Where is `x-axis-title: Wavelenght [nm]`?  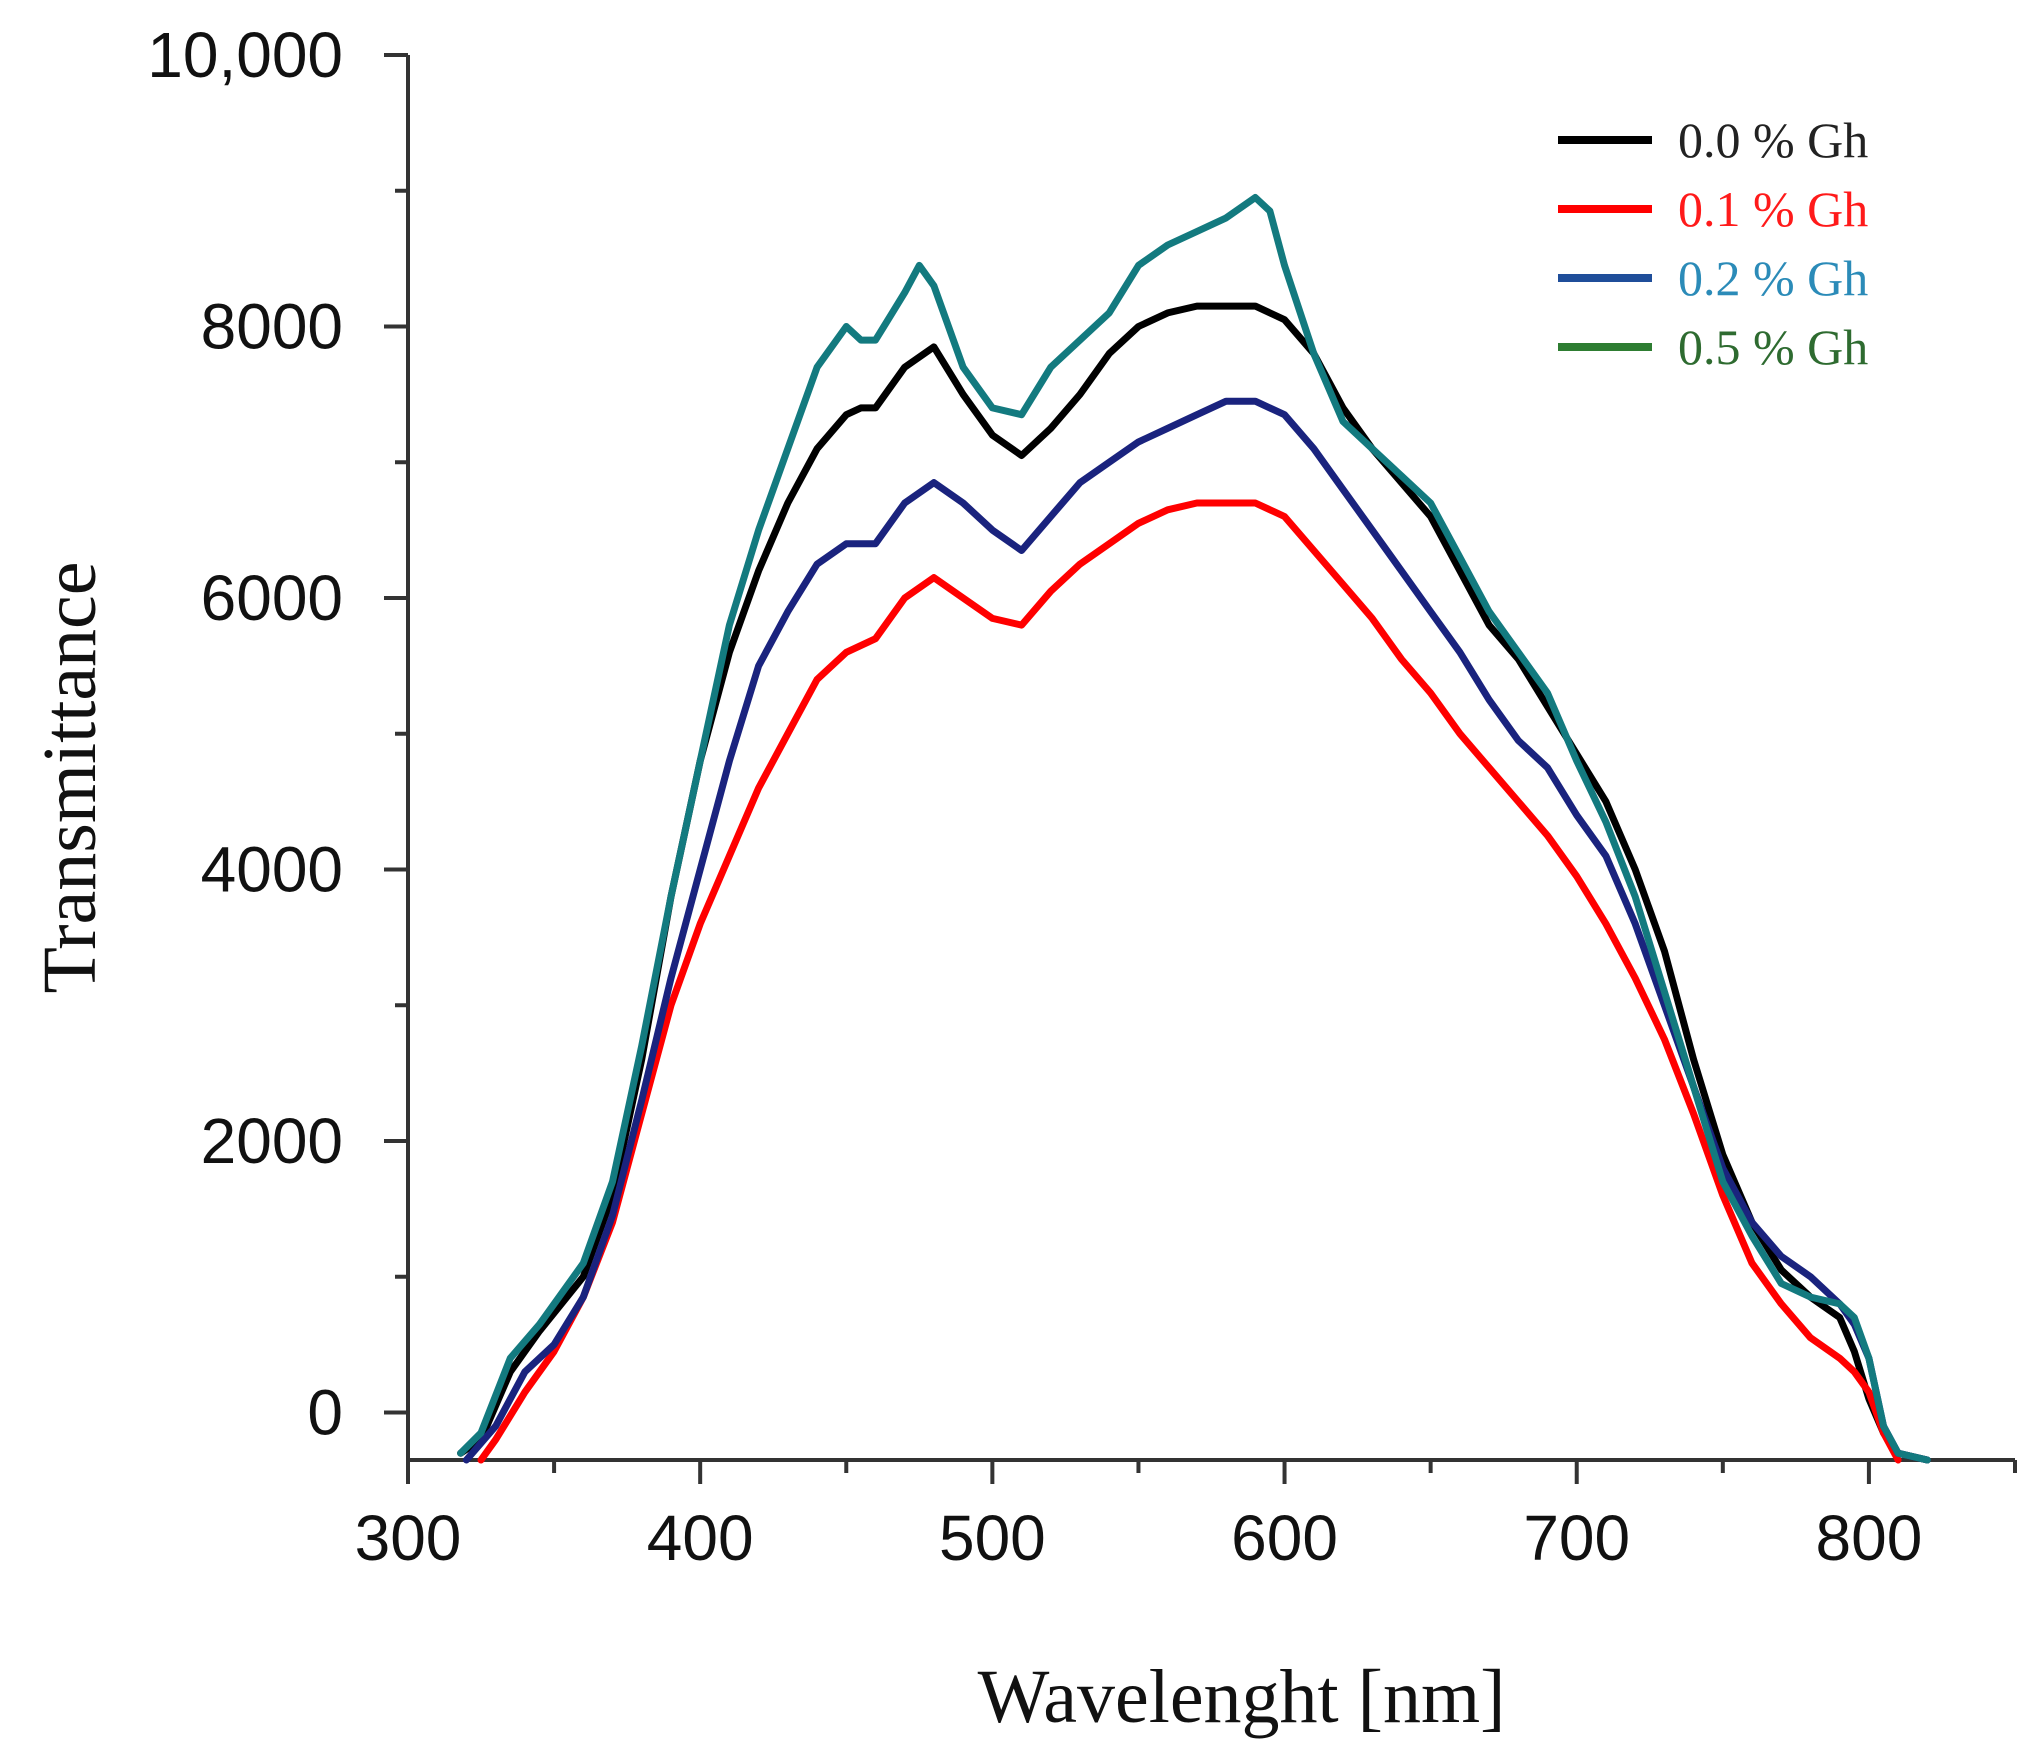 x-axis-title: Wavelenght [nm] is located at coordinates (1242, 1697).